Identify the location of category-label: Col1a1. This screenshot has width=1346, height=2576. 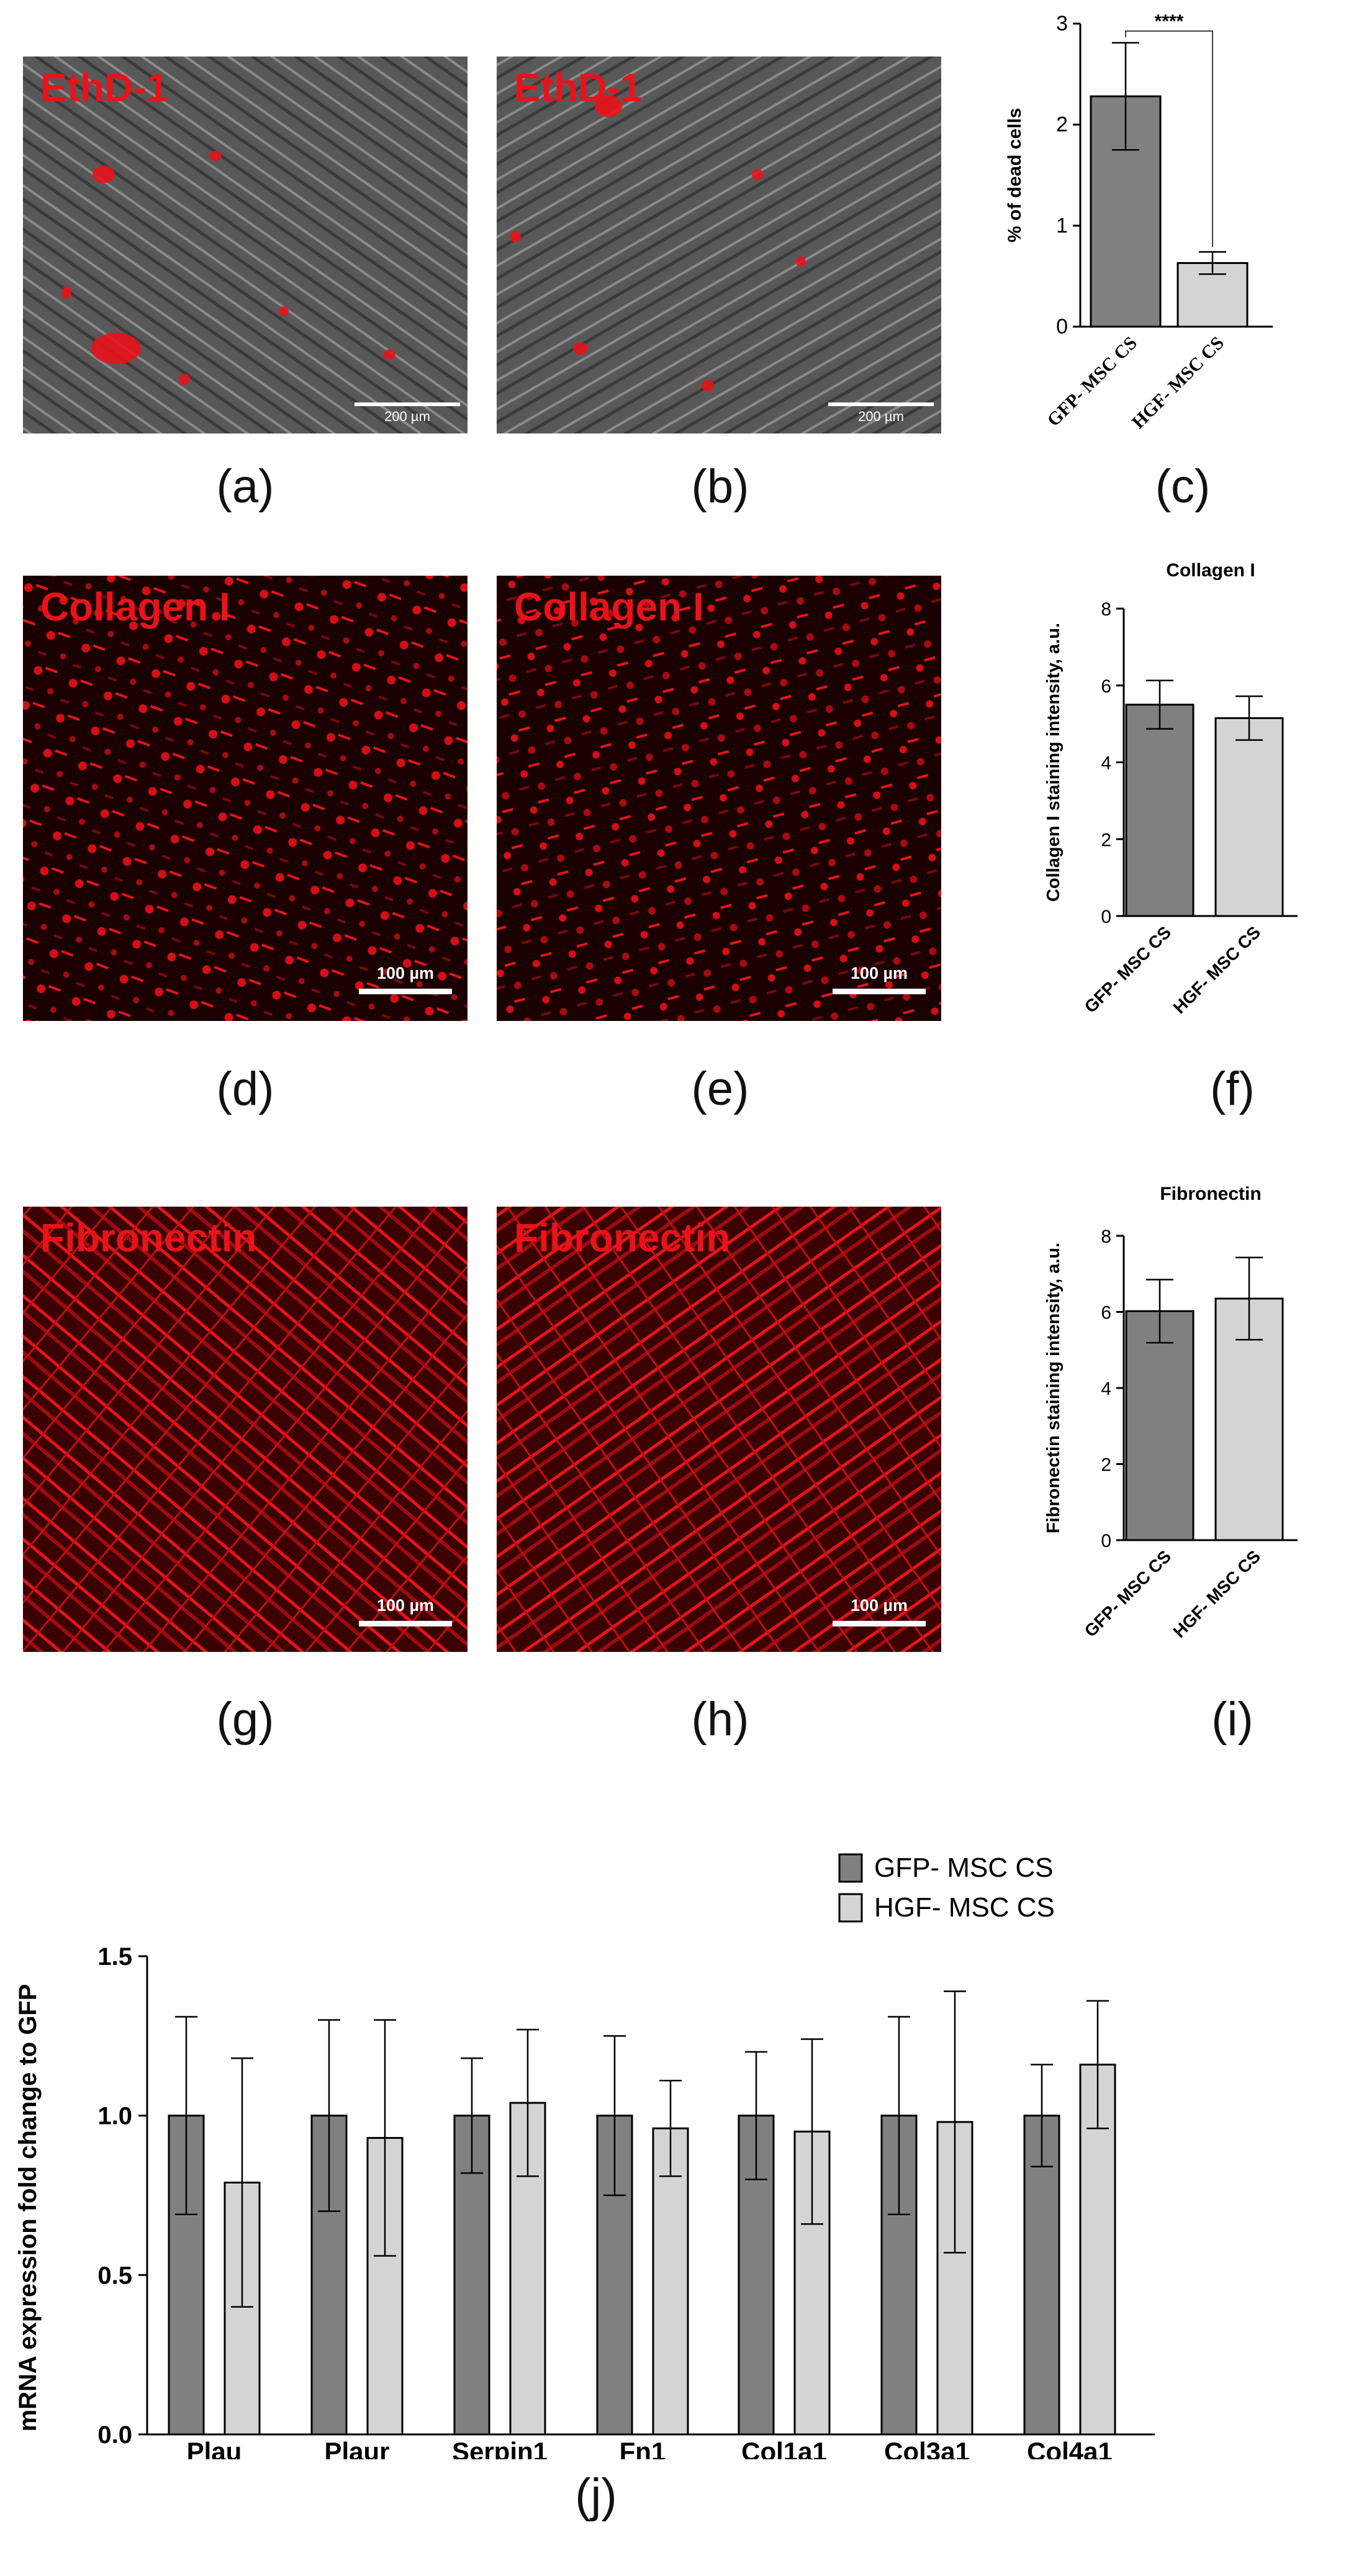
(784, 2448).